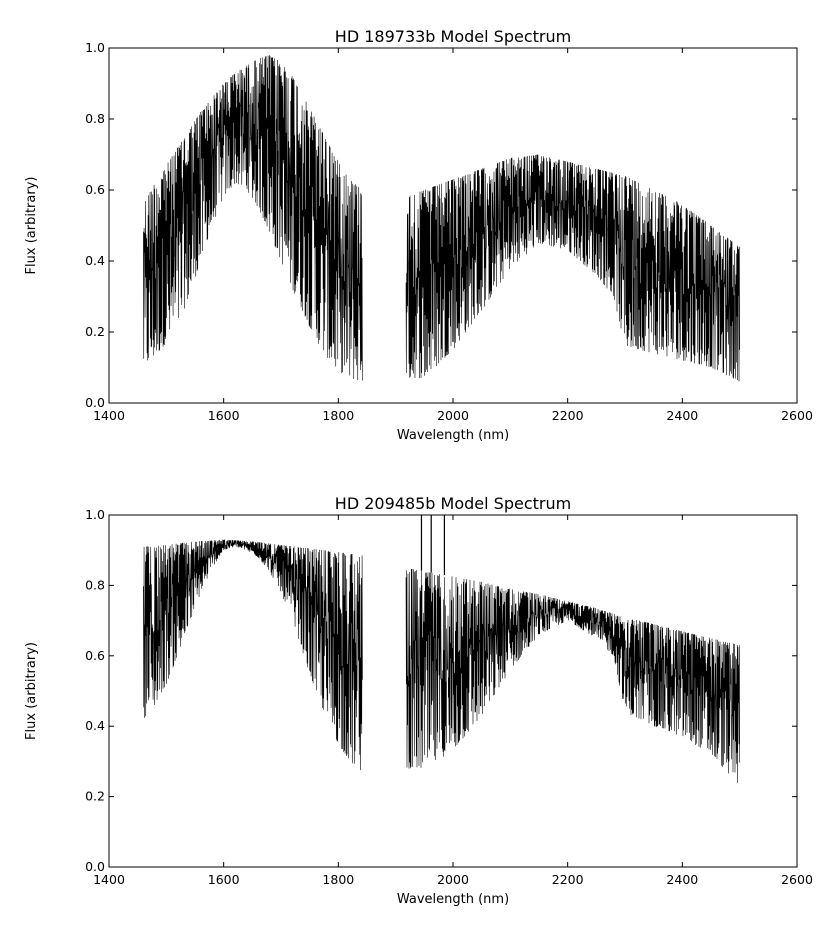 This screenshot has height=929, width=830. What do you see at coordinates (453, 36) in the screenshot?
I see `chart-title: HD 189733b Model Spectrum` at bounding box center [453, 36].